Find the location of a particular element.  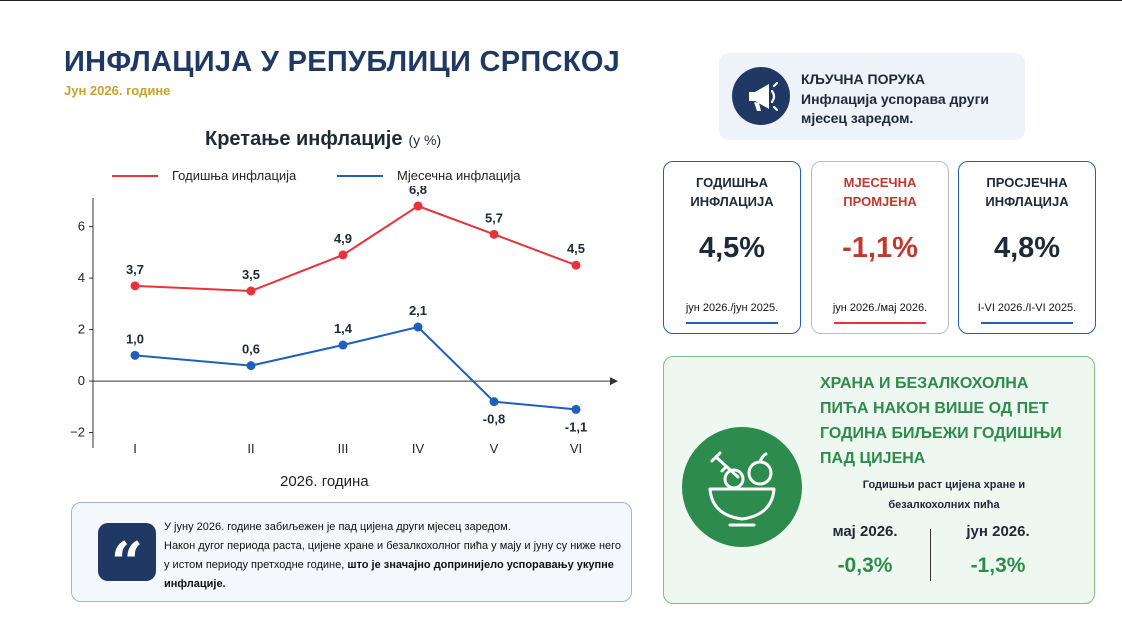

food-jun-value: -1,3% is located at coordinates (998, 565).